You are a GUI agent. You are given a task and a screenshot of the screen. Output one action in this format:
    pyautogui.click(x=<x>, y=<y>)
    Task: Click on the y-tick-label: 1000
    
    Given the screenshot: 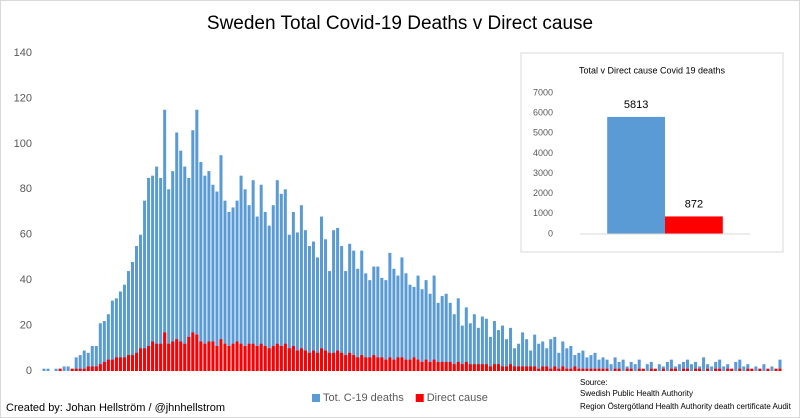 What is the action you would take?
    pyautogui.click(x=543, y=213)
    